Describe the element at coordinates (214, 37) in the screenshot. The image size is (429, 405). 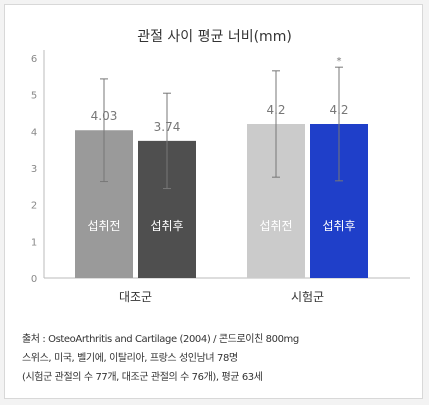
I see `chart-title: 관절 사이 평균 너비(mm)` at that location.